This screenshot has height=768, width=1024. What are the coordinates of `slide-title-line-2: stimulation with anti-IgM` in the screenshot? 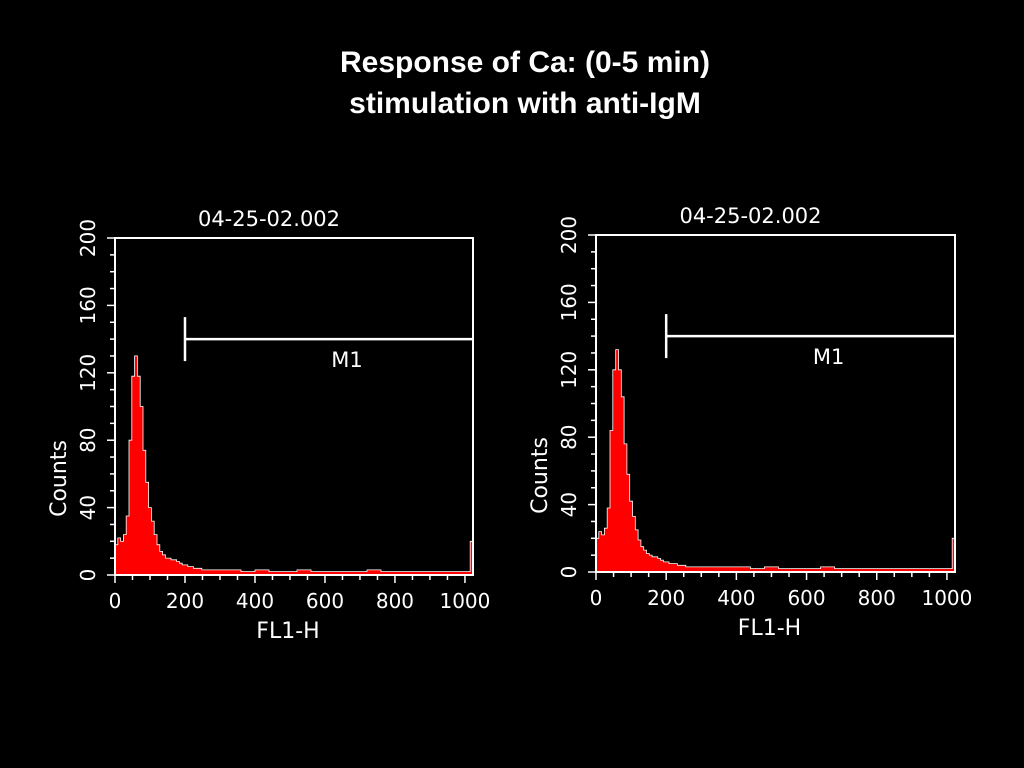 It's located at (525, 103).